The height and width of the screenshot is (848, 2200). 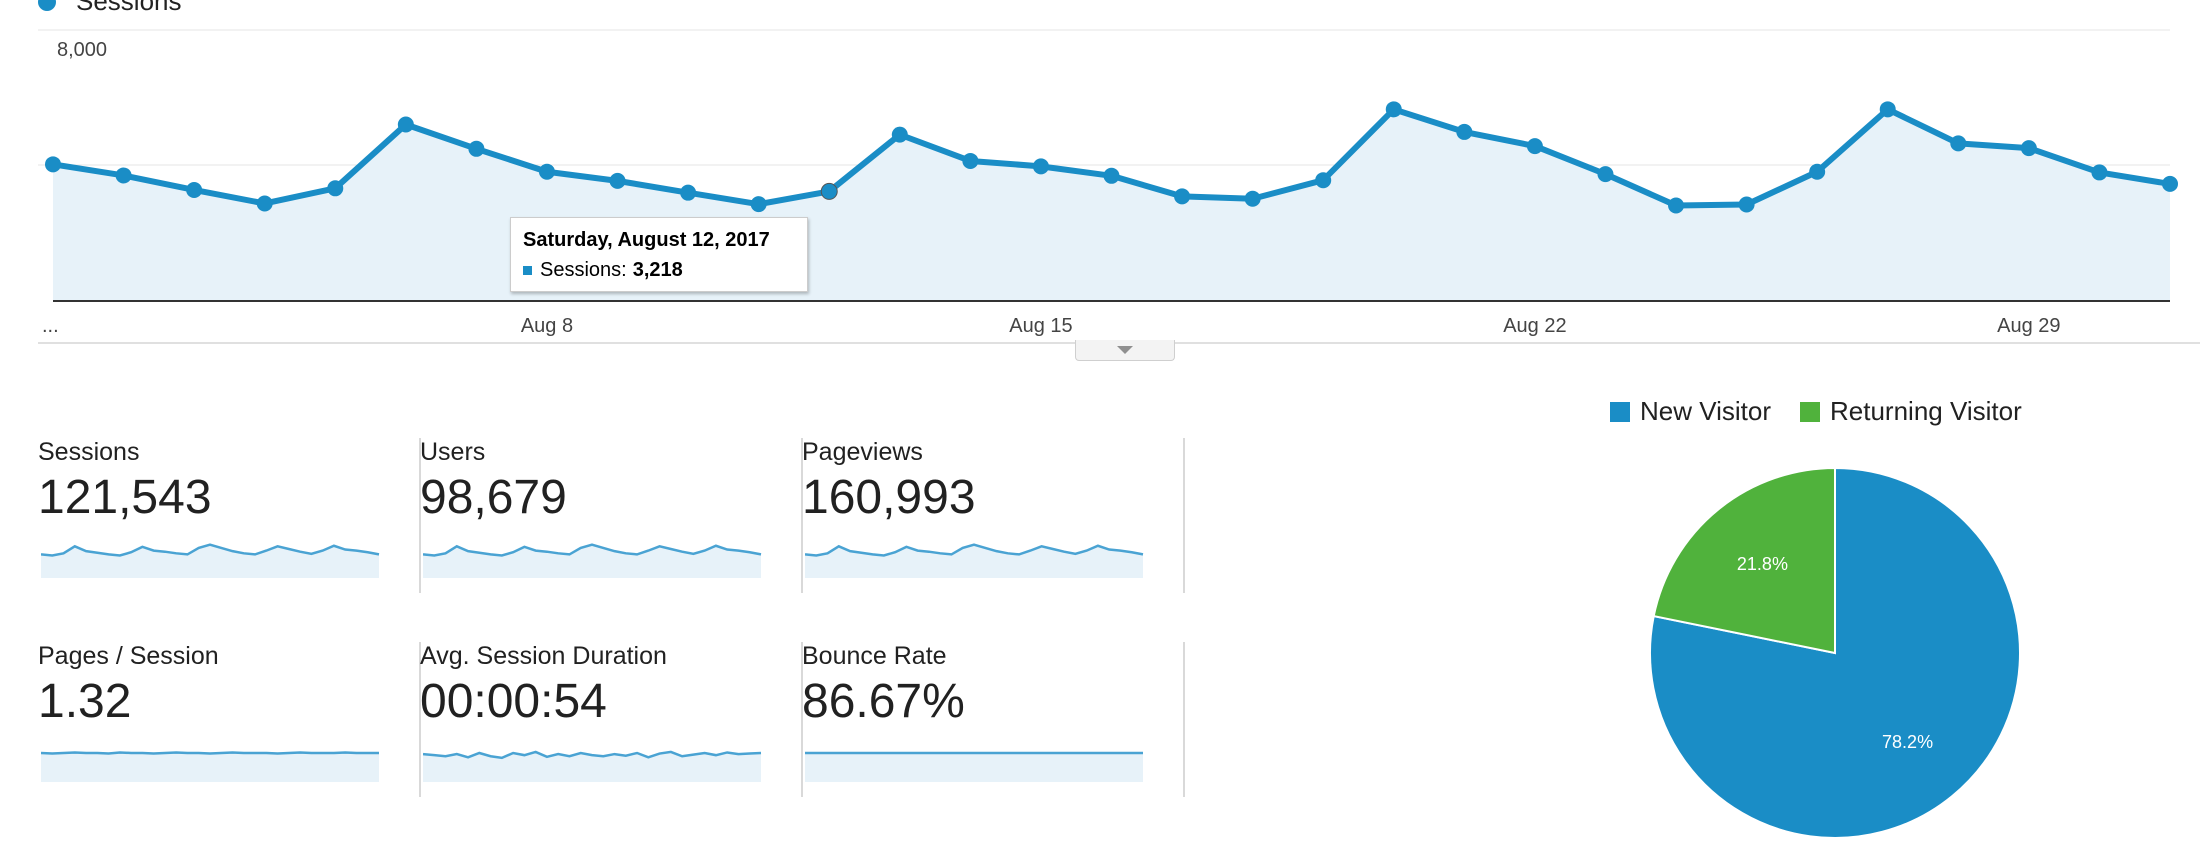 I want to click on tooltip-series: Sessions:, so click(x=583, y=270).